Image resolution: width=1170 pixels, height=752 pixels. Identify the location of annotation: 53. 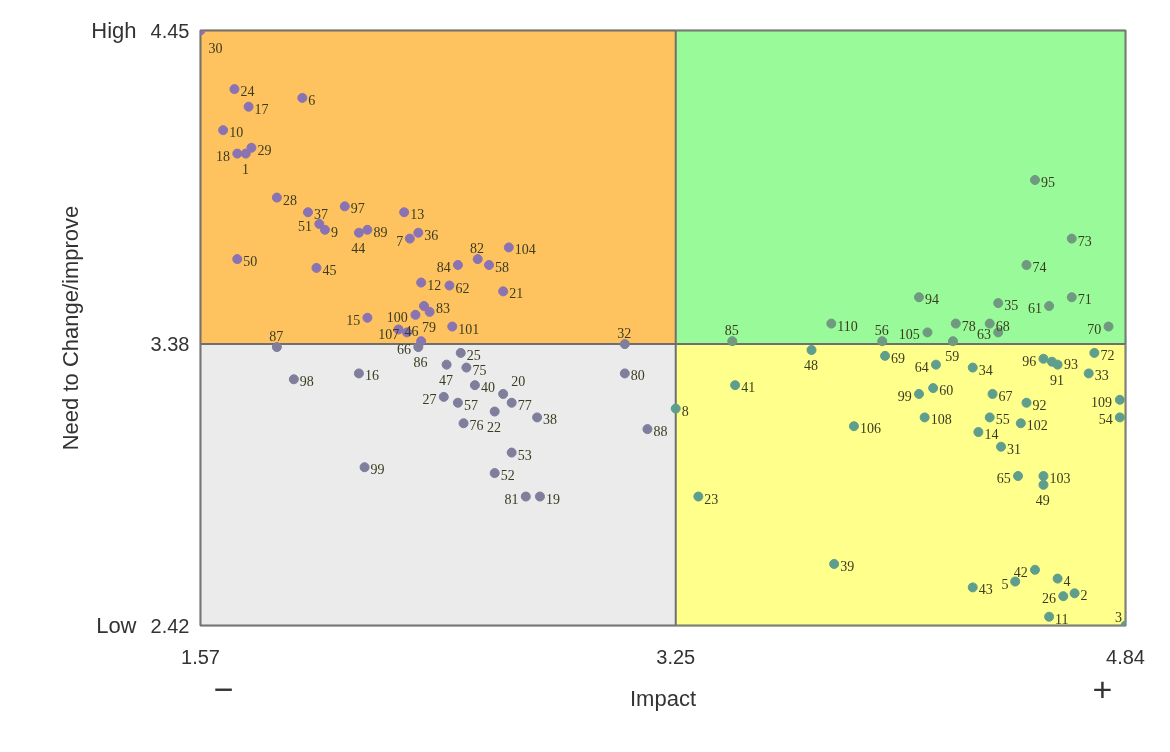
(524, 455).